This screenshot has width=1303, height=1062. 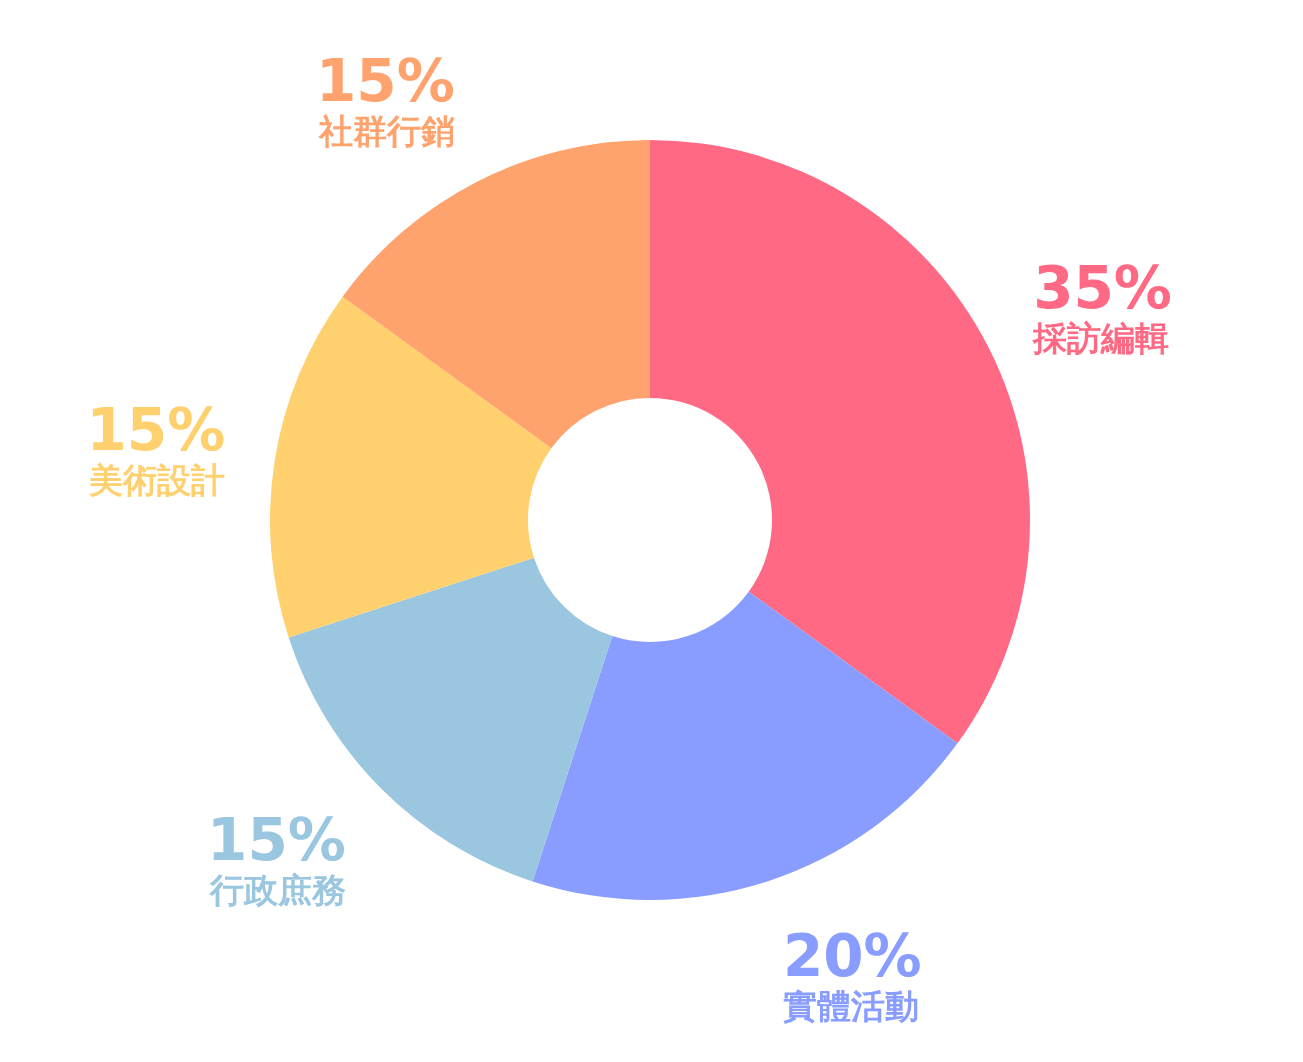 I want to click on slice-label: 行政庶務, so click(x=277, y=889).